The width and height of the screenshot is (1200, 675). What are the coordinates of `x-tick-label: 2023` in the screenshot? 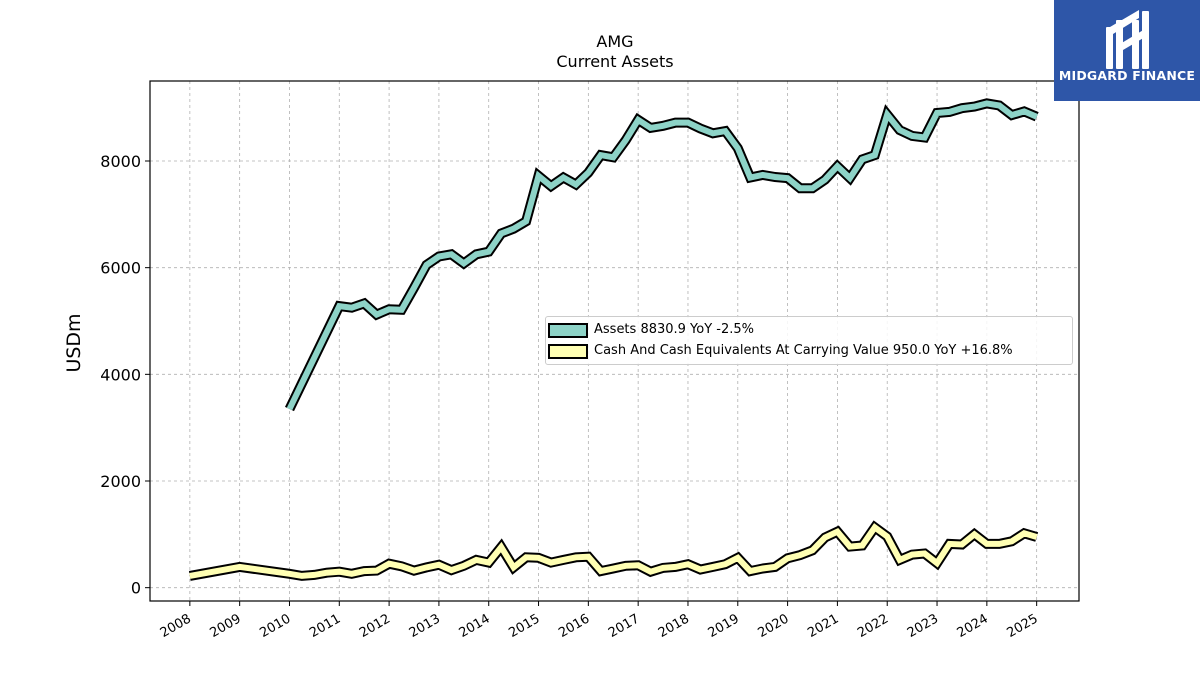 It's located at (923, 626).